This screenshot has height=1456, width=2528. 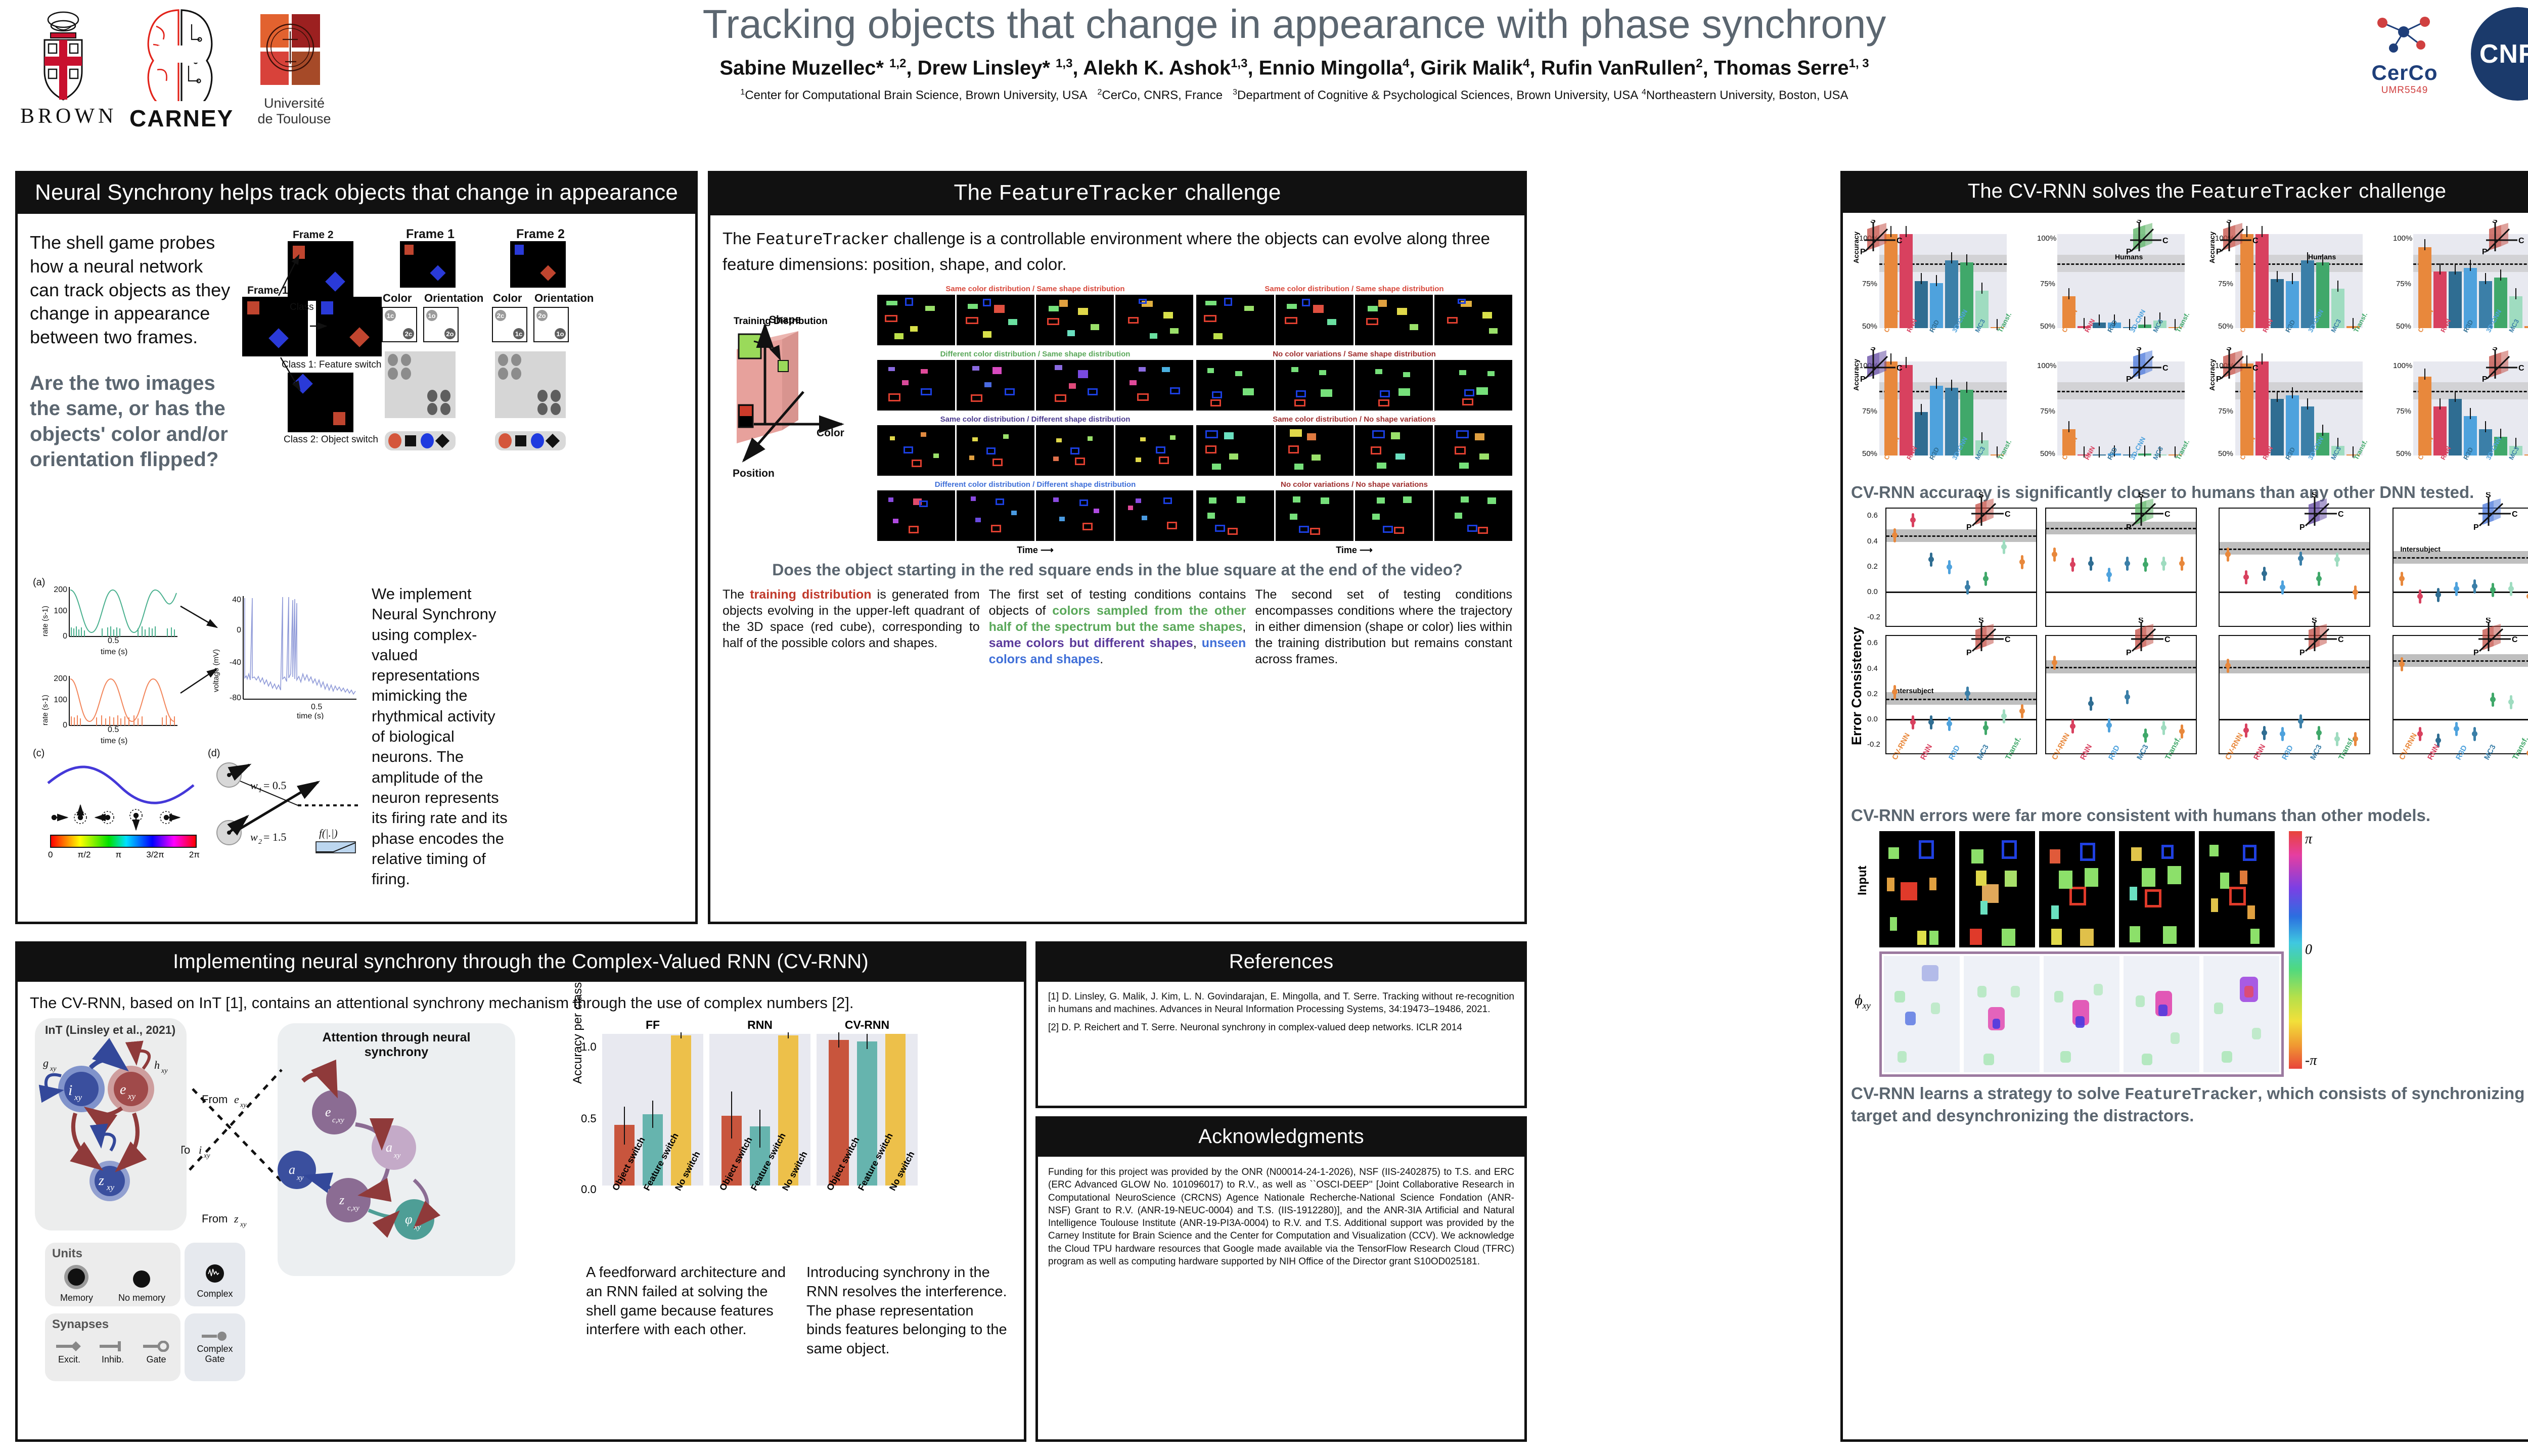 I want to click on phase-colorbar-right, so click(x=2295, y=950).